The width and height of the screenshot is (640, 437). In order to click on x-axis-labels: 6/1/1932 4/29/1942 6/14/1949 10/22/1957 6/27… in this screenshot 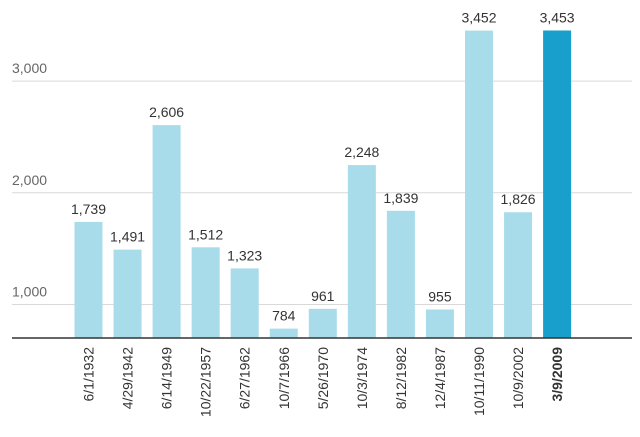, I will do `click(323, 382)`.